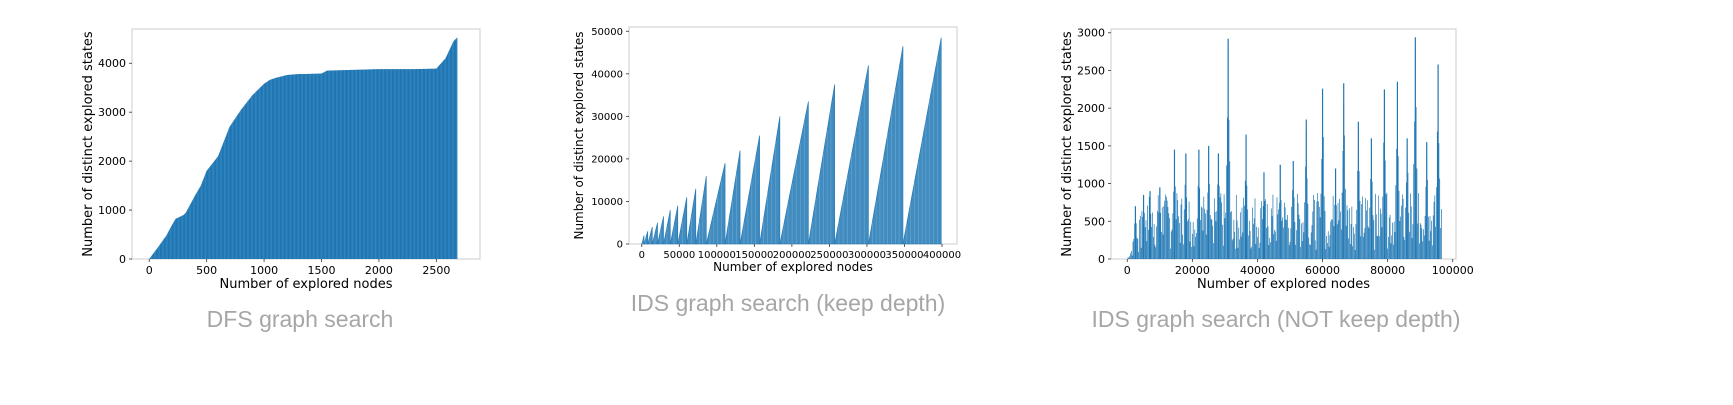  What do you see at coordinates (1091, 146) in the screenshot?
I see `y-tick-label: 1500` at bounding box center [1091, 146].